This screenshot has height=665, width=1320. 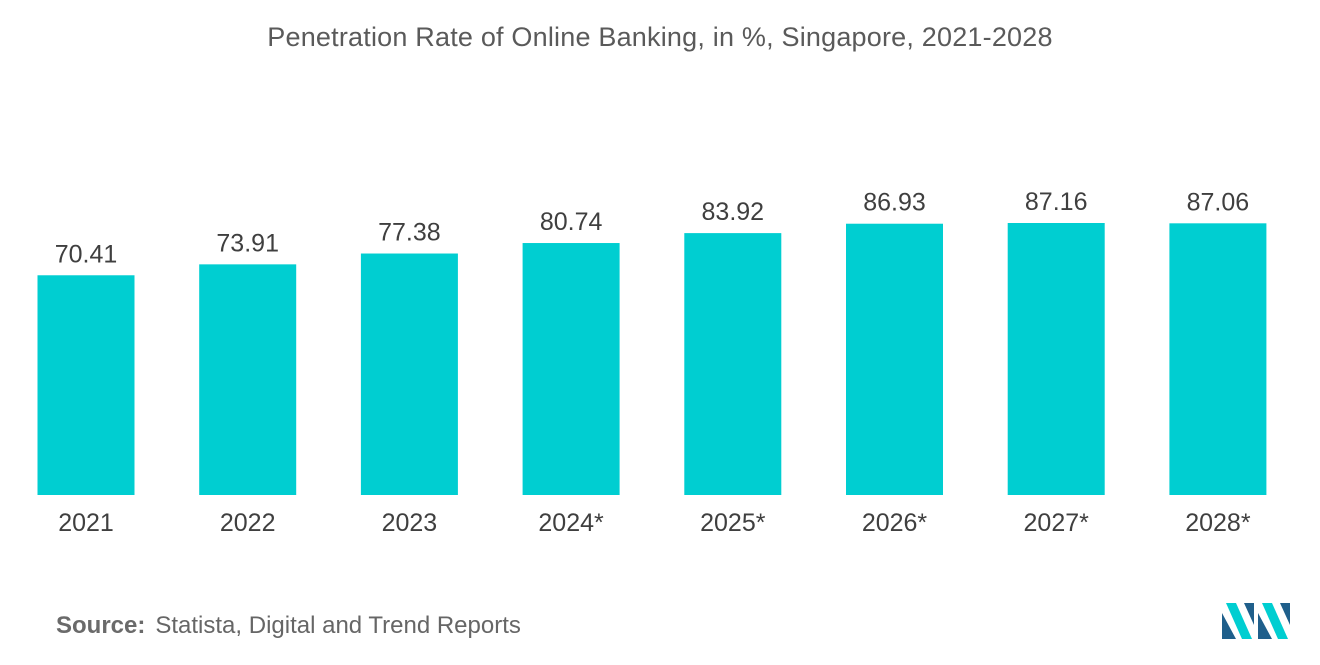 What do you see at coordinates (1056, 359) in the screenshot?
I see `bar-2027` at bounding box center [1056, 359].